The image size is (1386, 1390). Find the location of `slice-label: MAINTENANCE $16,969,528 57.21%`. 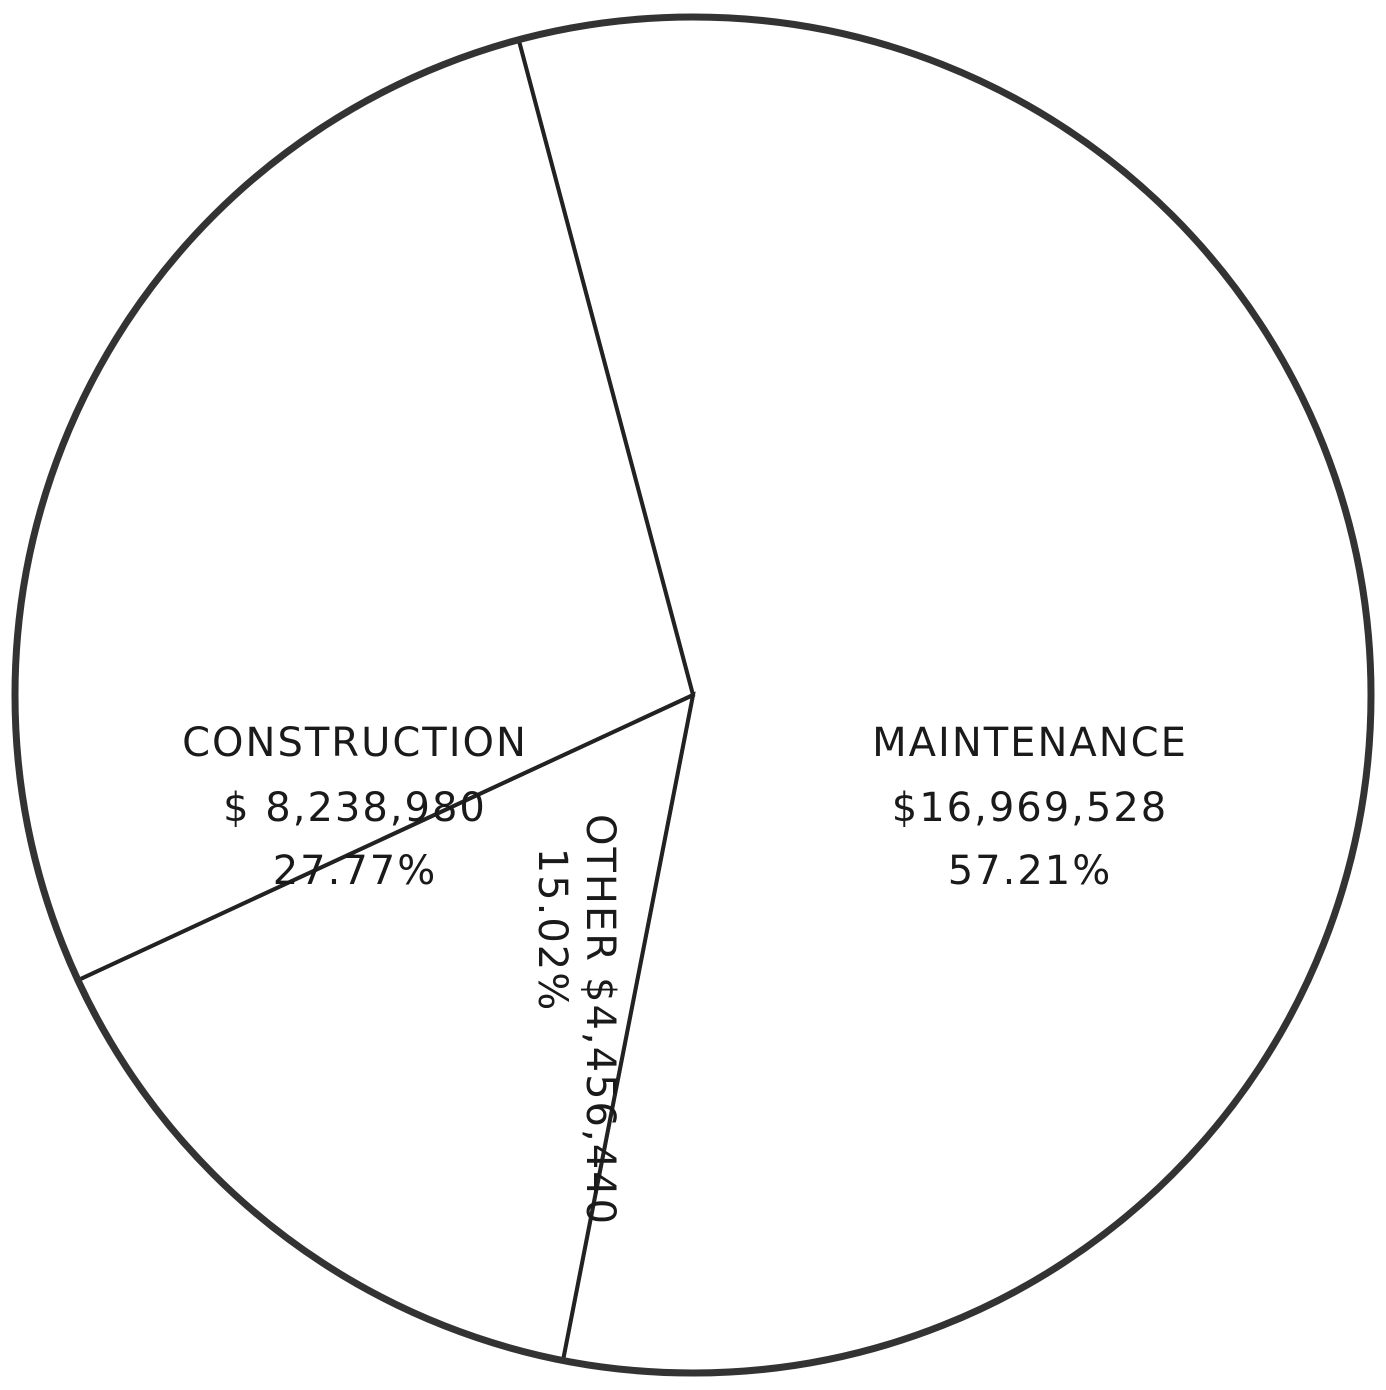

slice-label: MAINTENANCE $16,969,528 57.21% is located at coordinates (1030, 807).